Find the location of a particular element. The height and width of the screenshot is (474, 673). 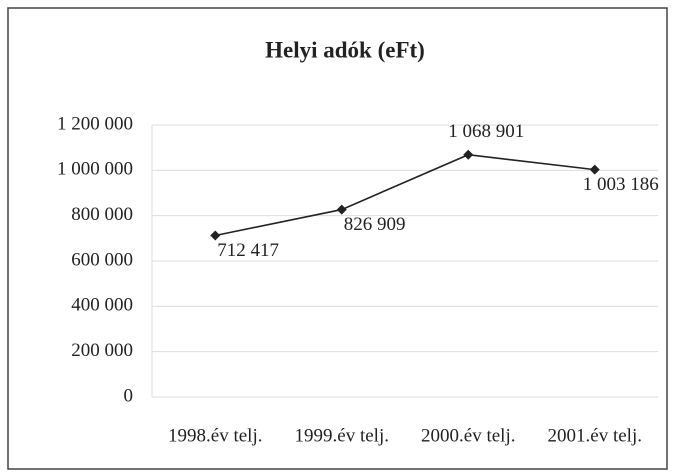

data-label: 1 068 901 is located at coordinates (486, 131).